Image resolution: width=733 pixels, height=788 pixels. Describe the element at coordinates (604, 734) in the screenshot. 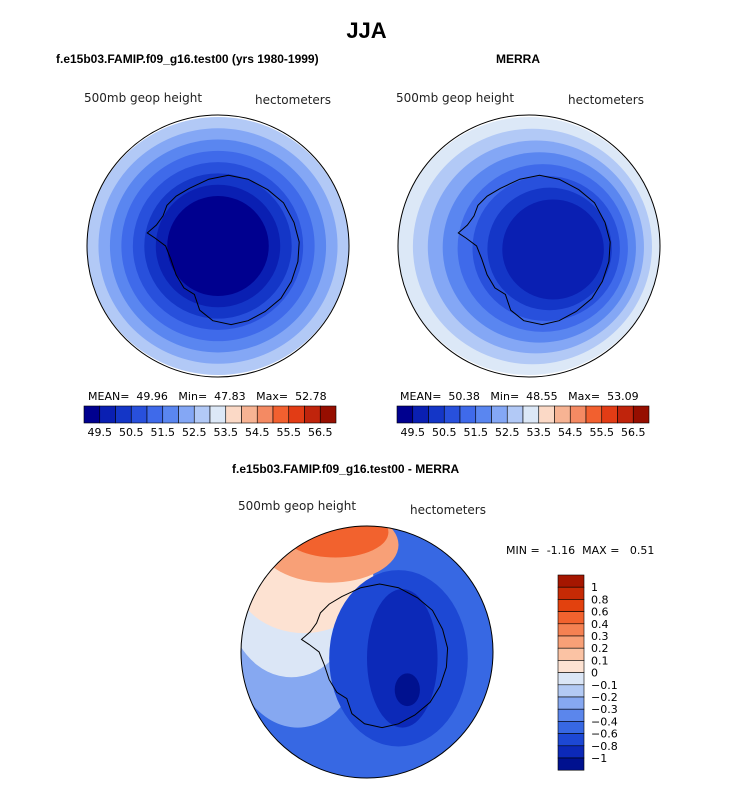

I see `diff-colorbar-tick: −0.6` at that location.